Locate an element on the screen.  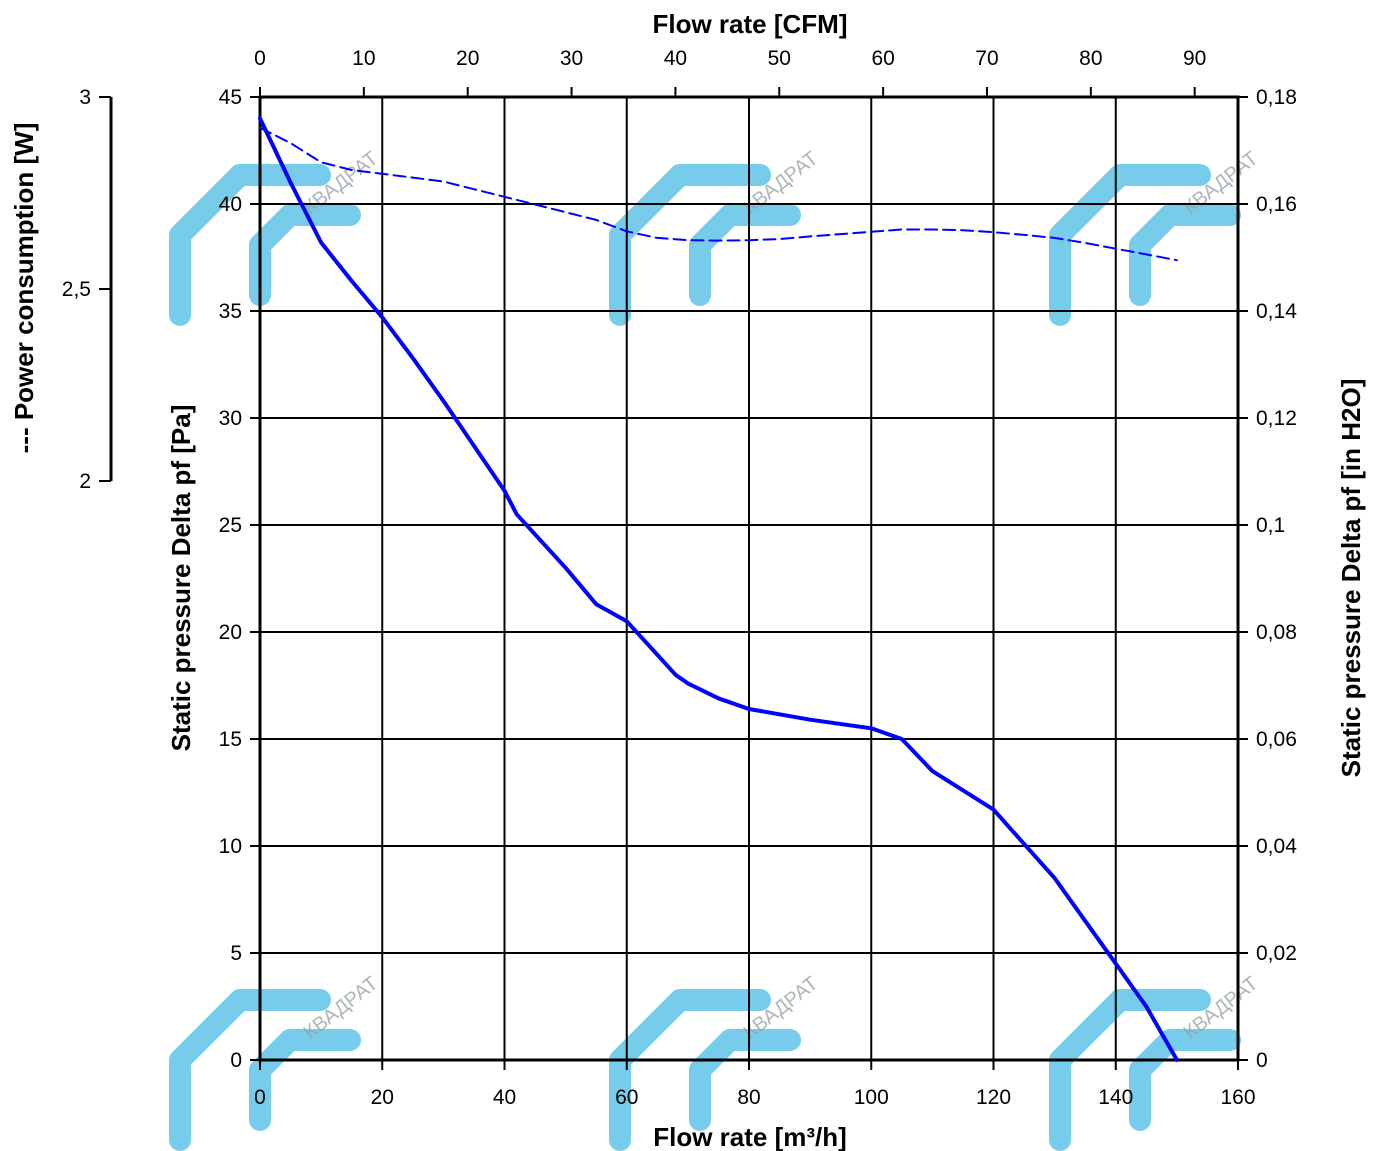
x-top-tick-label: 60 is located at coordinates (882, 58).